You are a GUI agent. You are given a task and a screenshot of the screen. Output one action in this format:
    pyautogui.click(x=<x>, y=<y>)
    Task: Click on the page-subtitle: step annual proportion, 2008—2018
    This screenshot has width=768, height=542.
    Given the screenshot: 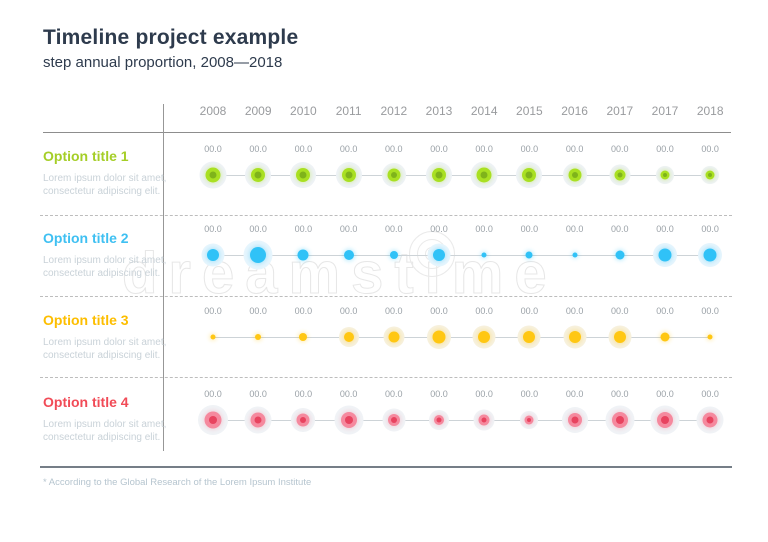 What is the action you would take?
    pyautogui.click(x=163, y=62)
    